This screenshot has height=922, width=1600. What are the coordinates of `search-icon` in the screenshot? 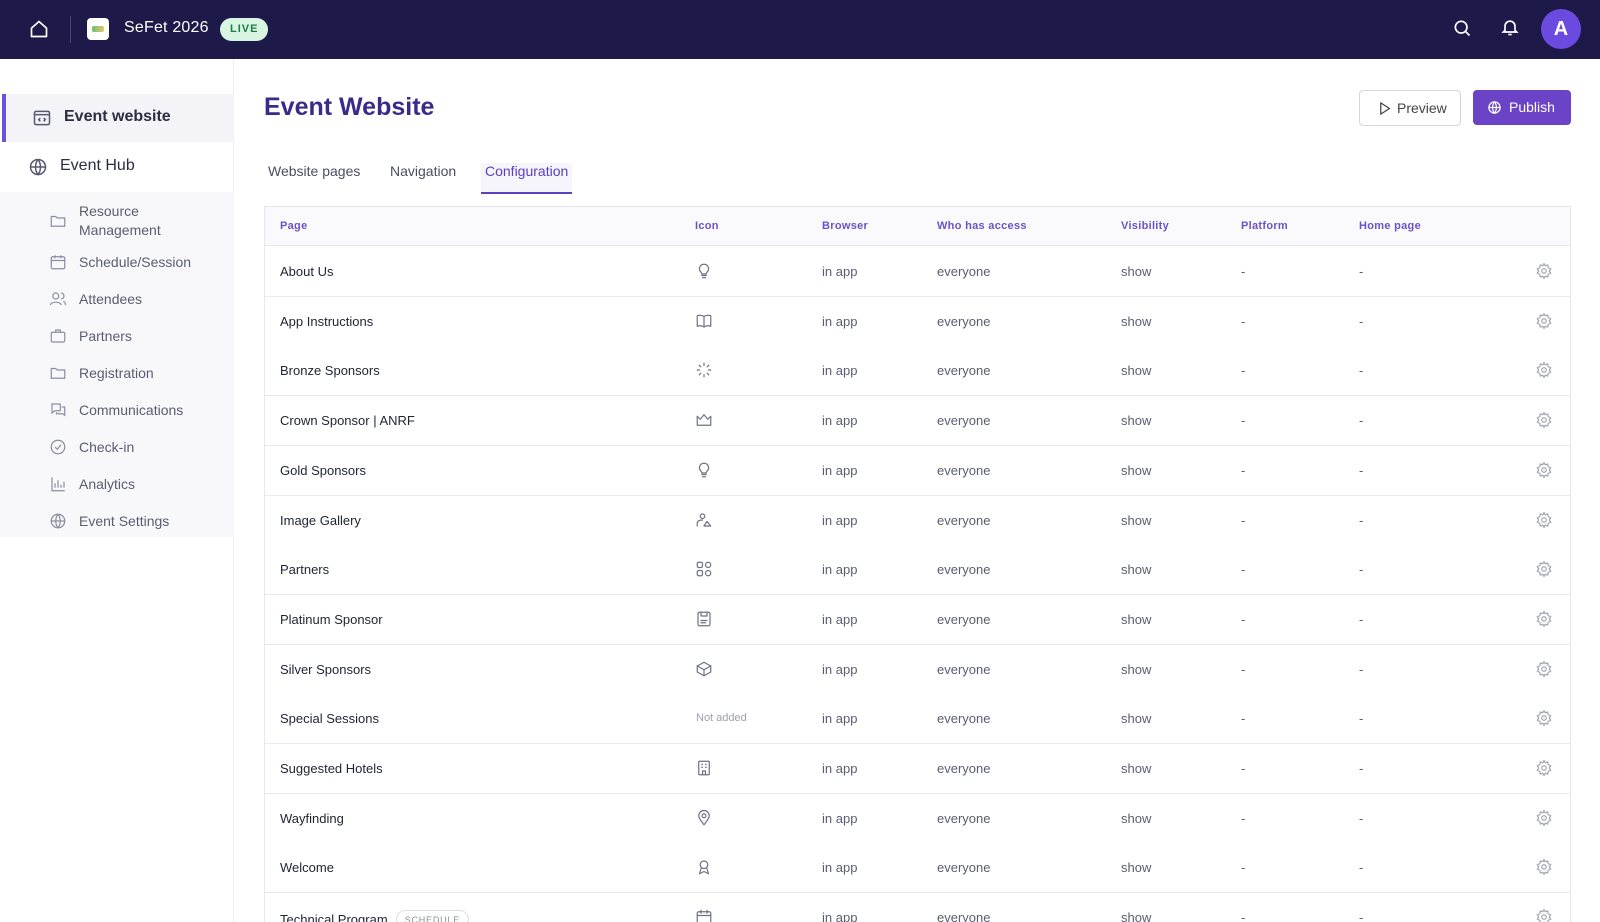 It's located at (1464, 30).